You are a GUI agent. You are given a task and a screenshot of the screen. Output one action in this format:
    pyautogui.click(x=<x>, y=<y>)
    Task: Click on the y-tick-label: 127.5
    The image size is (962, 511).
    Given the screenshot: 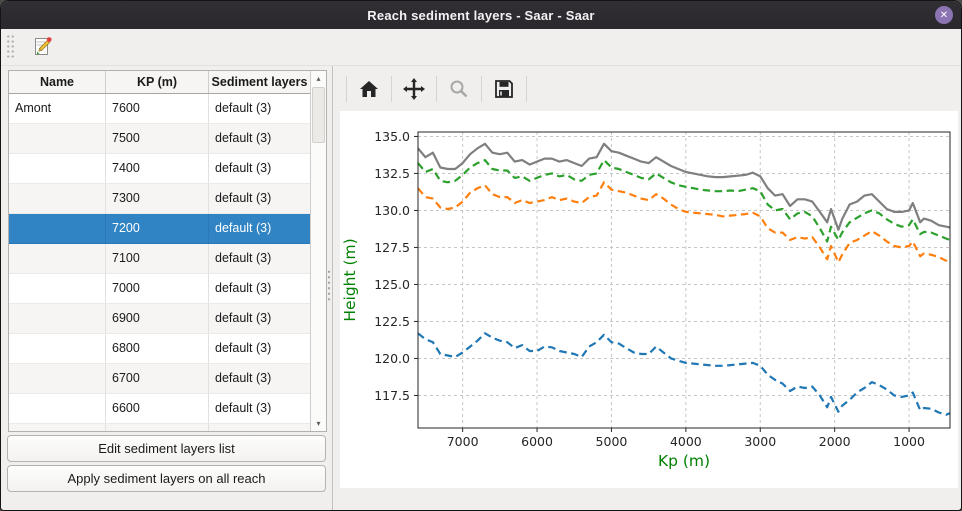 What is the action you would take?
    pyautogui.click(x=392, y=247)
    